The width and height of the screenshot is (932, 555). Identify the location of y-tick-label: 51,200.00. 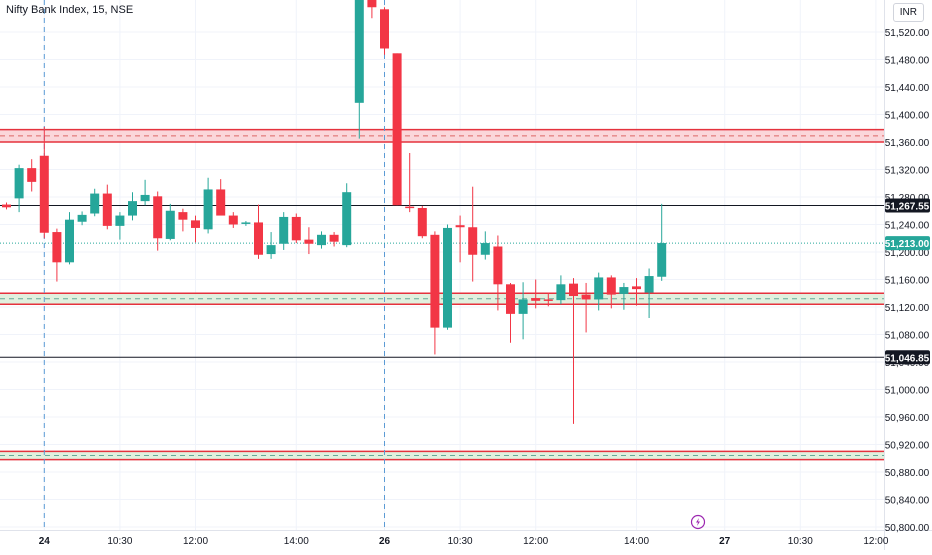
(907, 253).